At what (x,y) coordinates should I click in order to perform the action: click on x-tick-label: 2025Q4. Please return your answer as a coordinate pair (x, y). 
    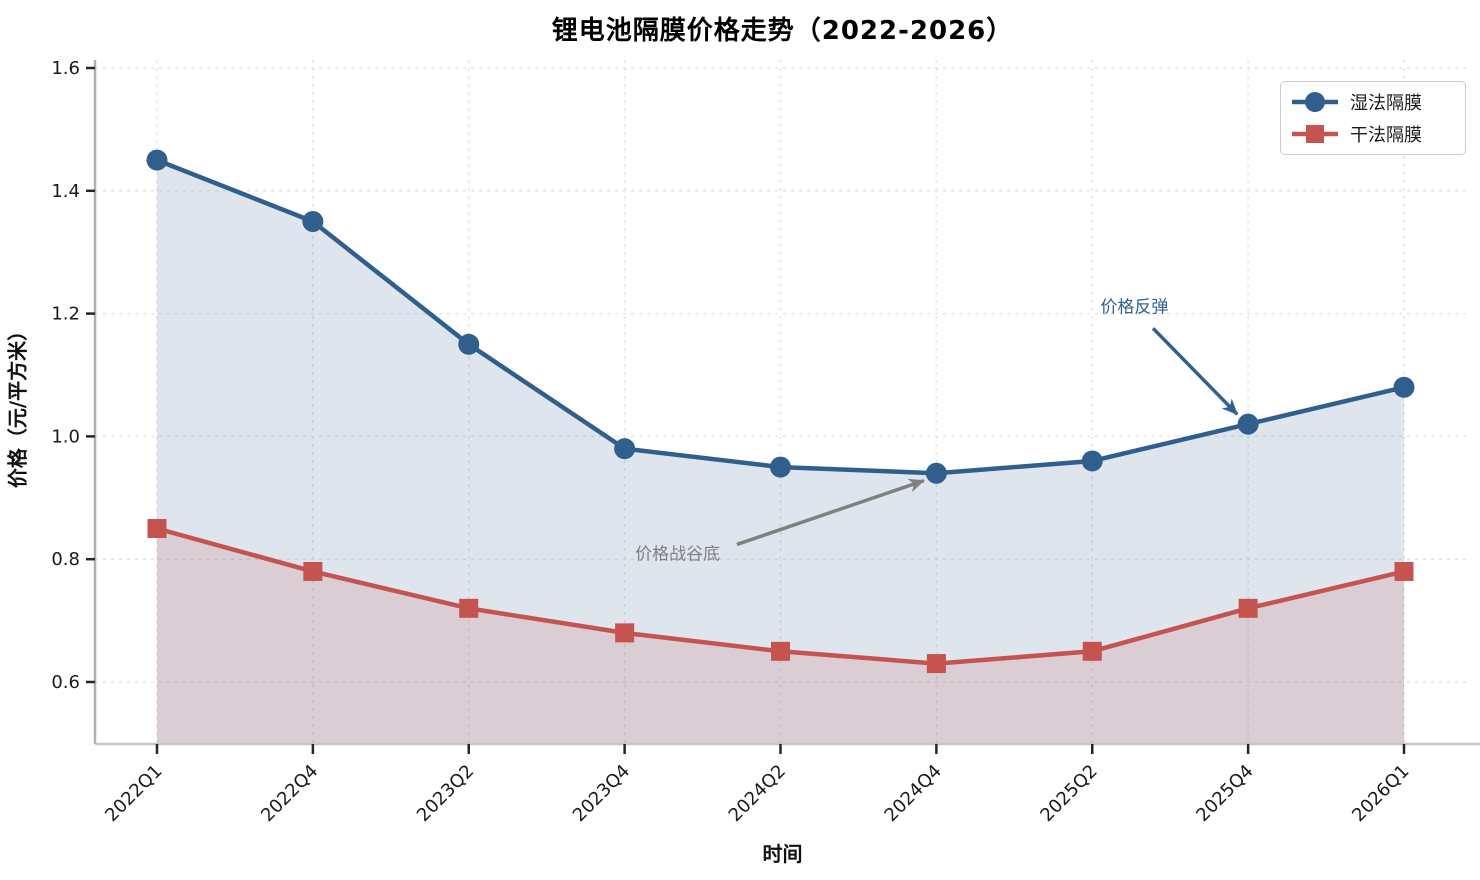
    Looking at the image, I should click on (1224, 793).